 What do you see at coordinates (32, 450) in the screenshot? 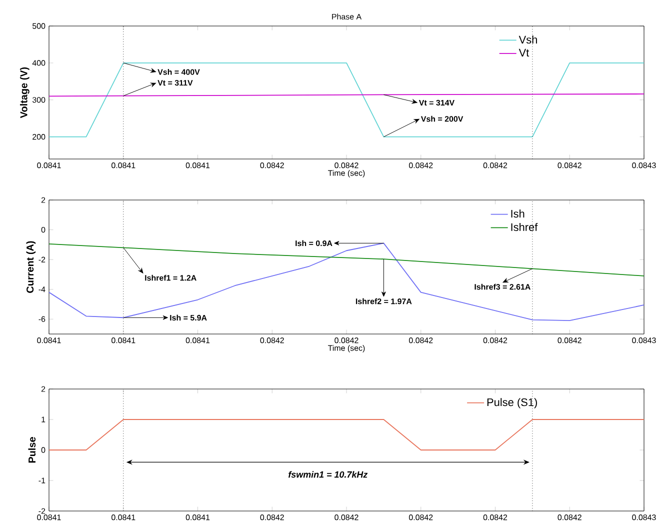
I see `y-axis-title: Pulse` at bounding box center [32, 450].